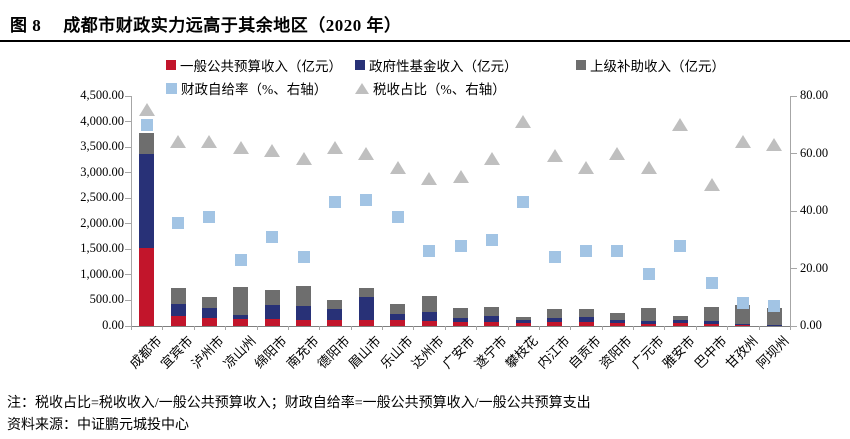  What do you see at coordinates (362, 88) in the screenshot?
I see `gray-triangle-icon` at bounding box center [362, 88].